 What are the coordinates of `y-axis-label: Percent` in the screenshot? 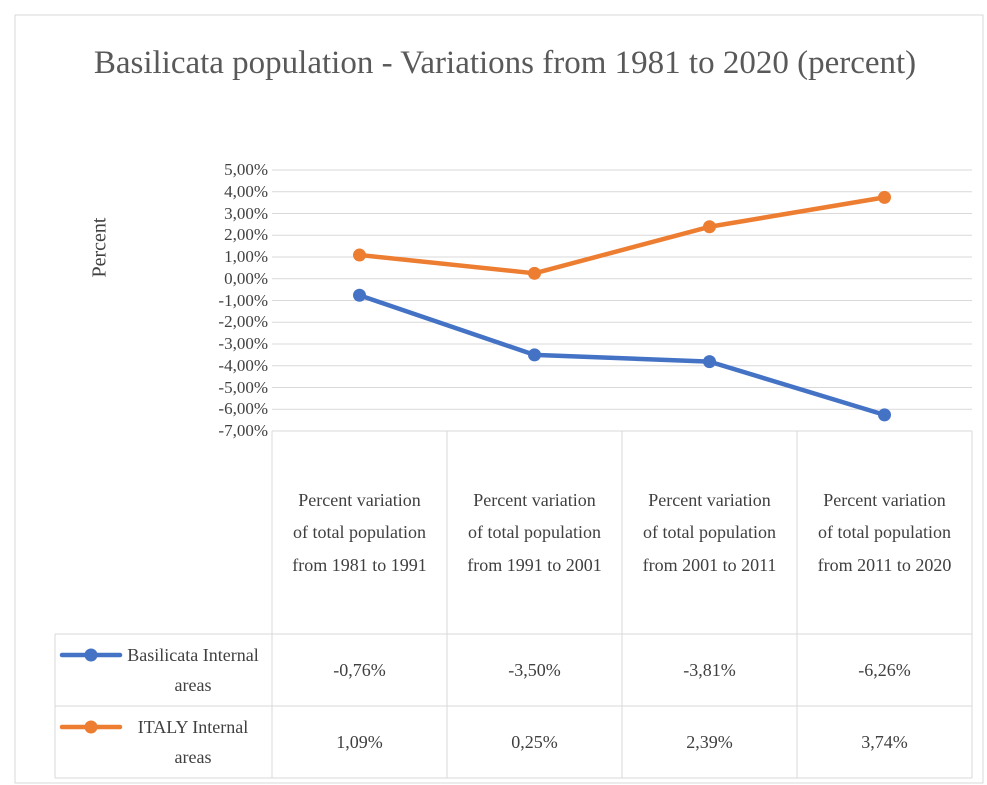 It's located at (99, 247).